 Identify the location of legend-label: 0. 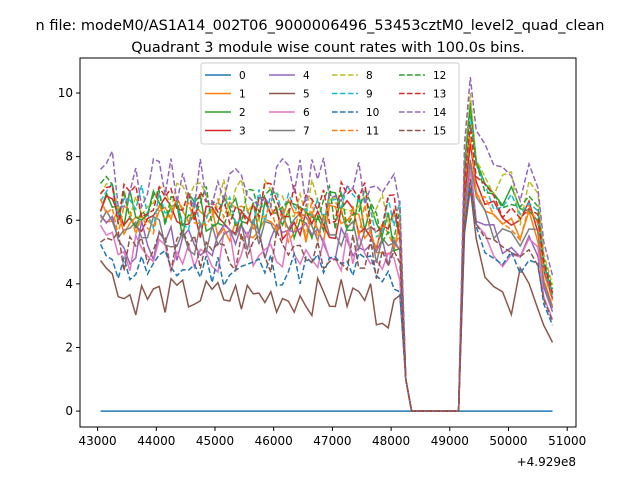
(242, 76).